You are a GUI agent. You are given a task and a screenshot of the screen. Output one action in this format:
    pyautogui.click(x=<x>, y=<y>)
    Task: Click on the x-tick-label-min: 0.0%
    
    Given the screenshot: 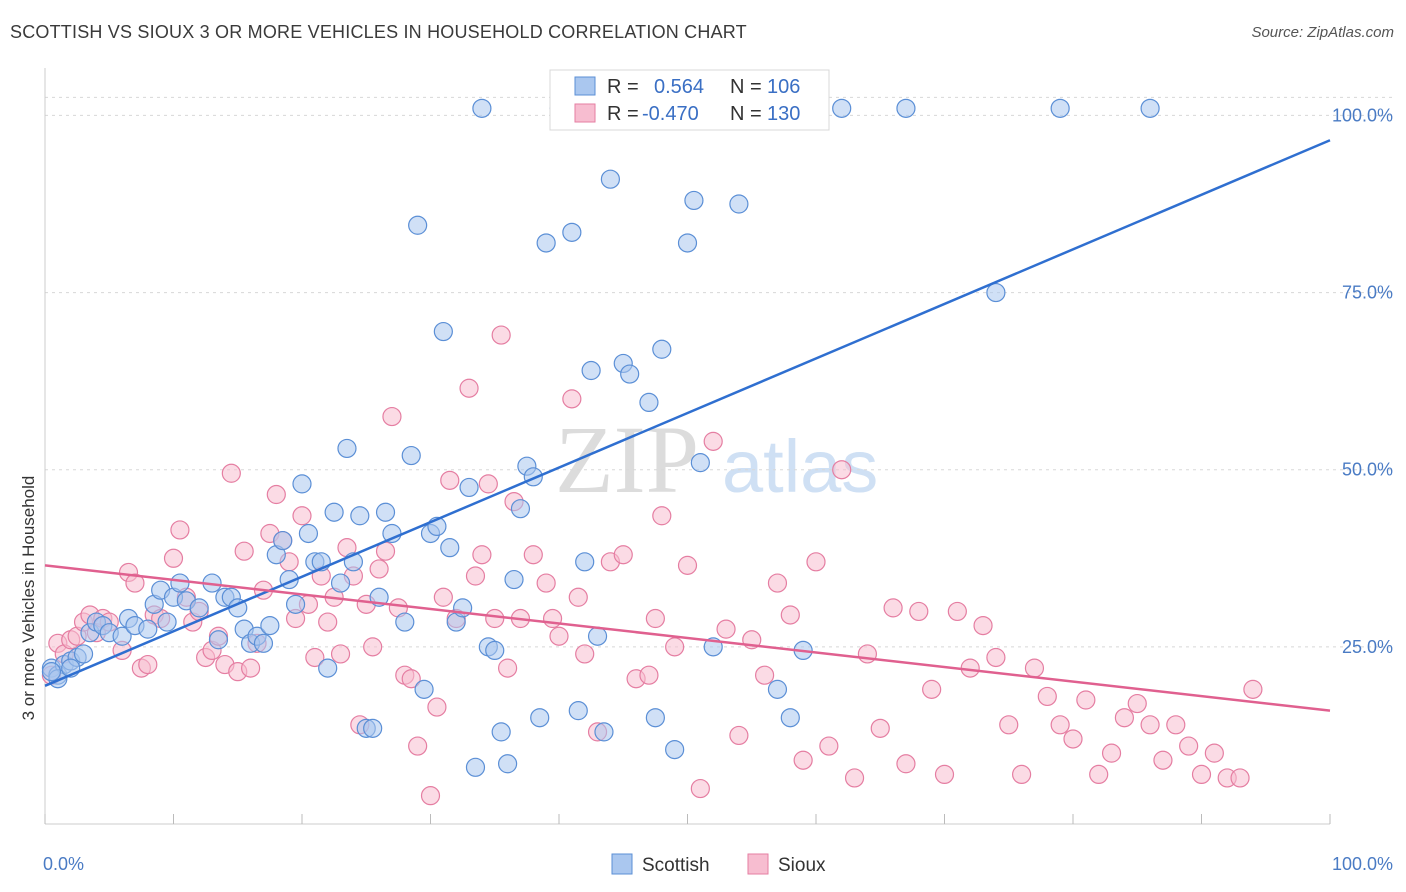 What is the action you would take?
    pyautogui.click(x=63, y=864)
    